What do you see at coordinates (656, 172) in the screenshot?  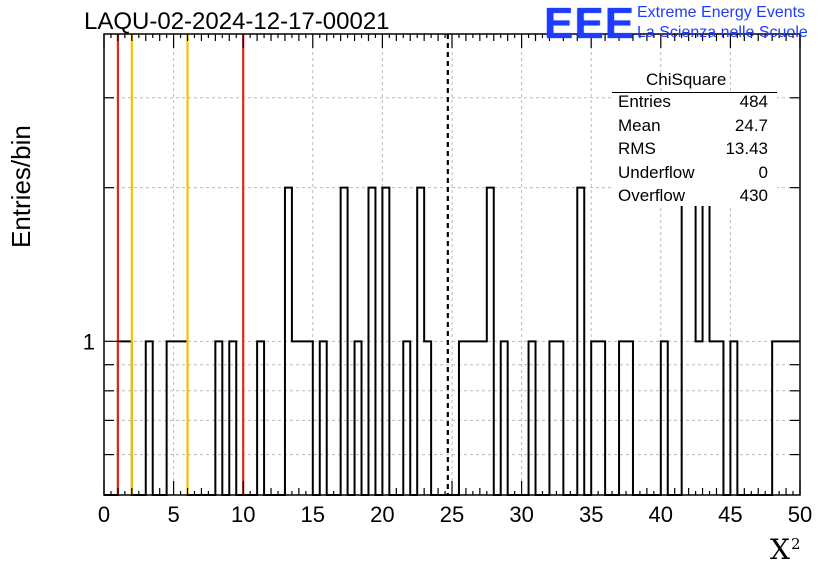 I see `stat-label: Underflow` at bounding box center [656, 172].